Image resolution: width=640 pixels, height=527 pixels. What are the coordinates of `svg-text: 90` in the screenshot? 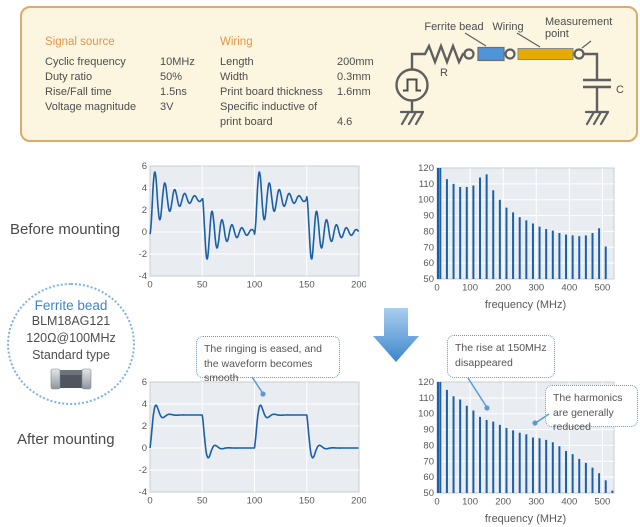 It's located at (428, 216).